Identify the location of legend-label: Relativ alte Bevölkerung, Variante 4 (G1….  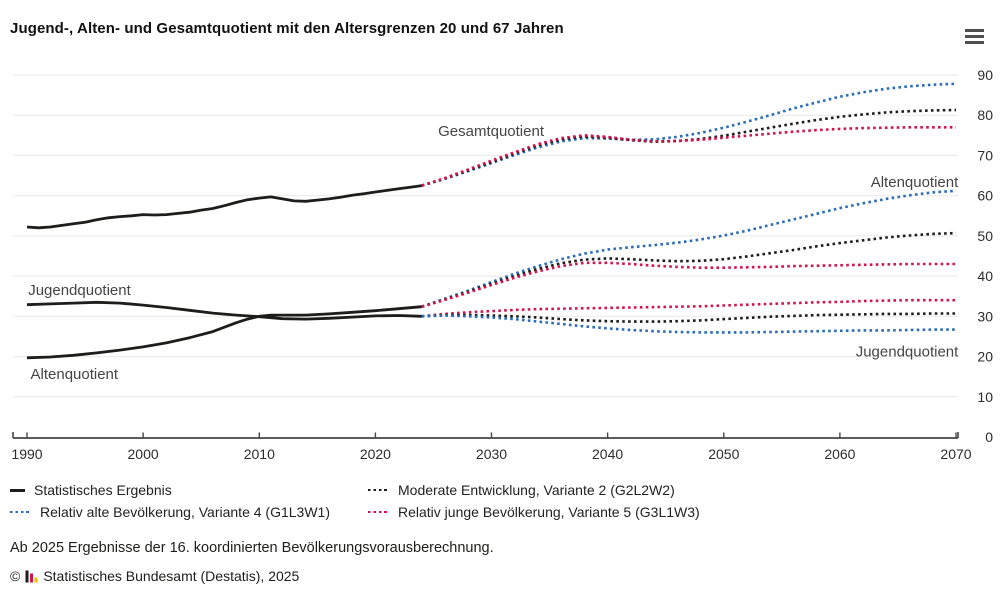
(185, 512).